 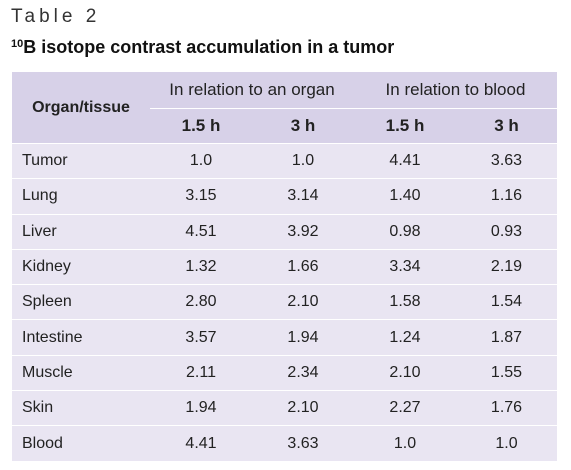 I want to click on header-organ: Organ/tissue, so click(x=81, y=108).